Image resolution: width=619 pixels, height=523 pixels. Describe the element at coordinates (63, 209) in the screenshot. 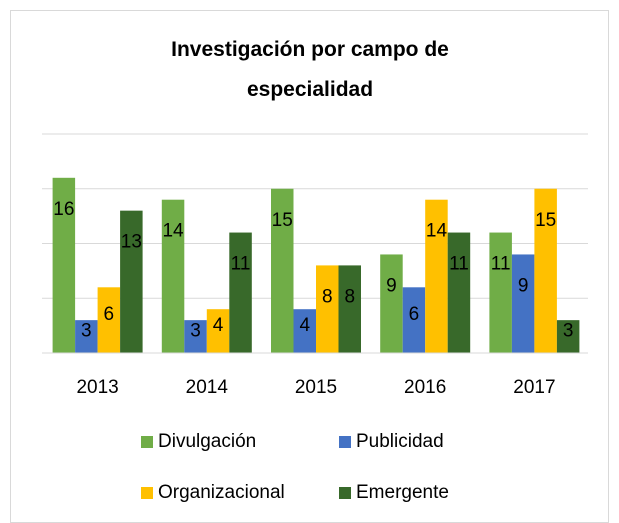

I see `data-label: 16` at that location.